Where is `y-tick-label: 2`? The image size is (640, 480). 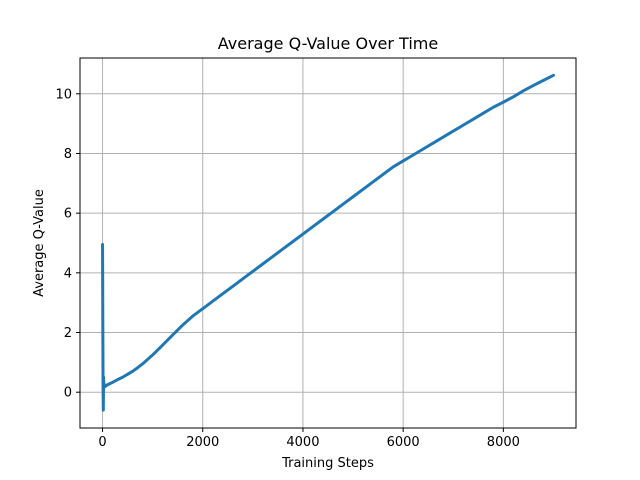 y-tick-label: 2 is located at coordinates (68, 333).